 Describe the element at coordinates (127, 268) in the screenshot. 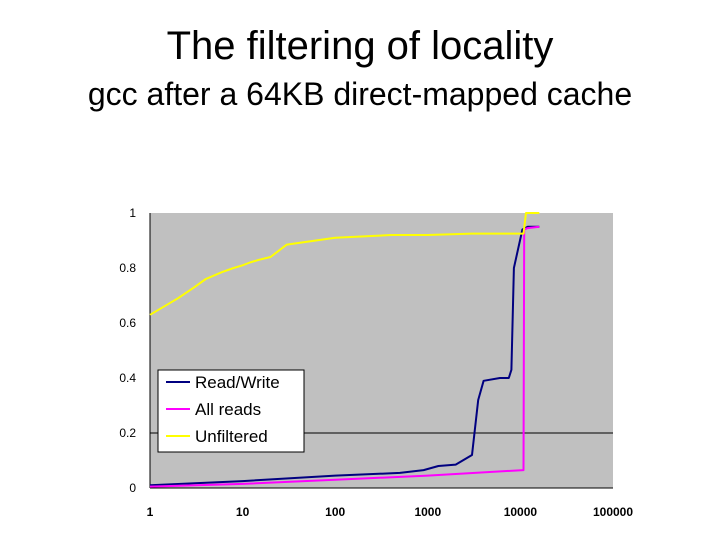

I see `y-tick-label: 0.8` at that location.